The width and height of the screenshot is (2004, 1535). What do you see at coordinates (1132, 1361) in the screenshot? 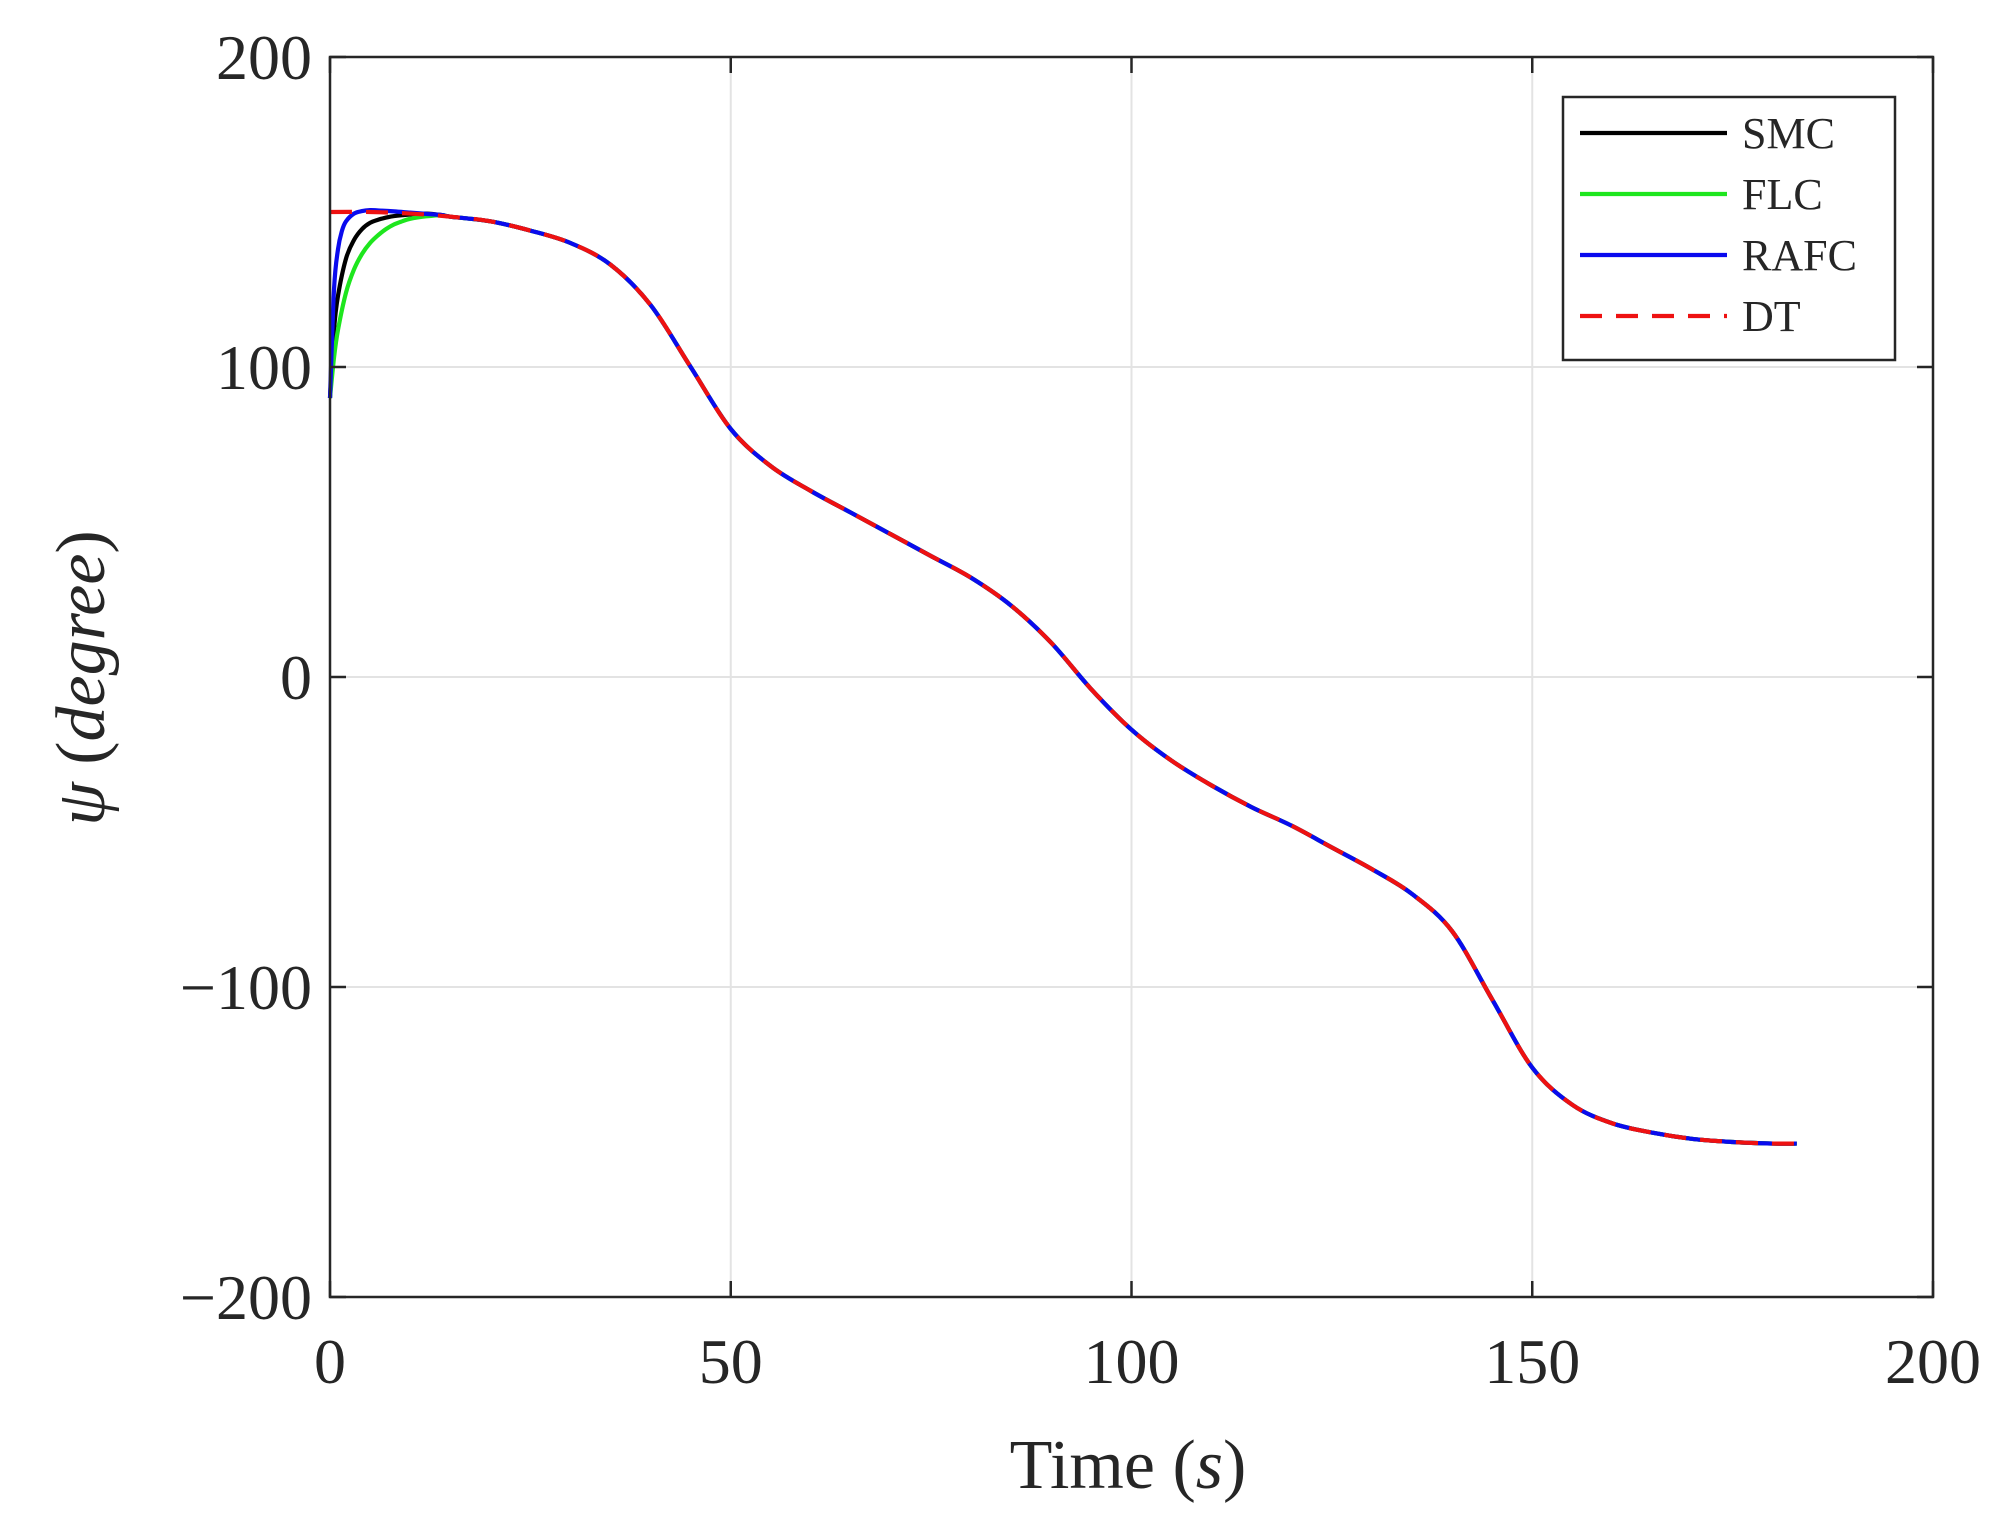
I see `x-tick-label: 100` at bounding box center [1132, 1361].